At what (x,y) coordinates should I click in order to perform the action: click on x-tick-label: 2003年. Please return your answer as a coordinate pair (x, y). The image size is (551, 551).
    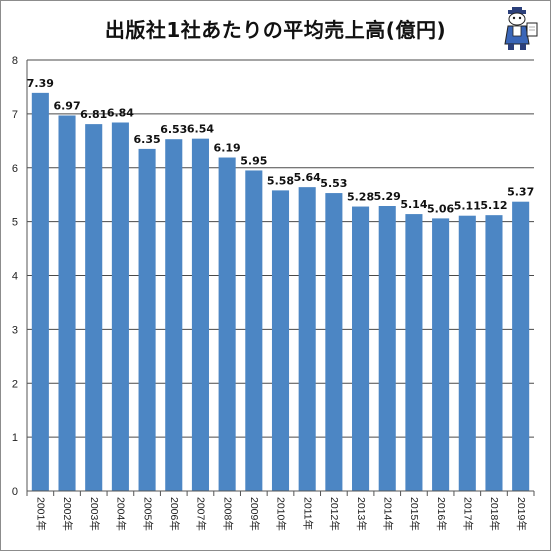
    Looking at the image, I should click on (94, 514).